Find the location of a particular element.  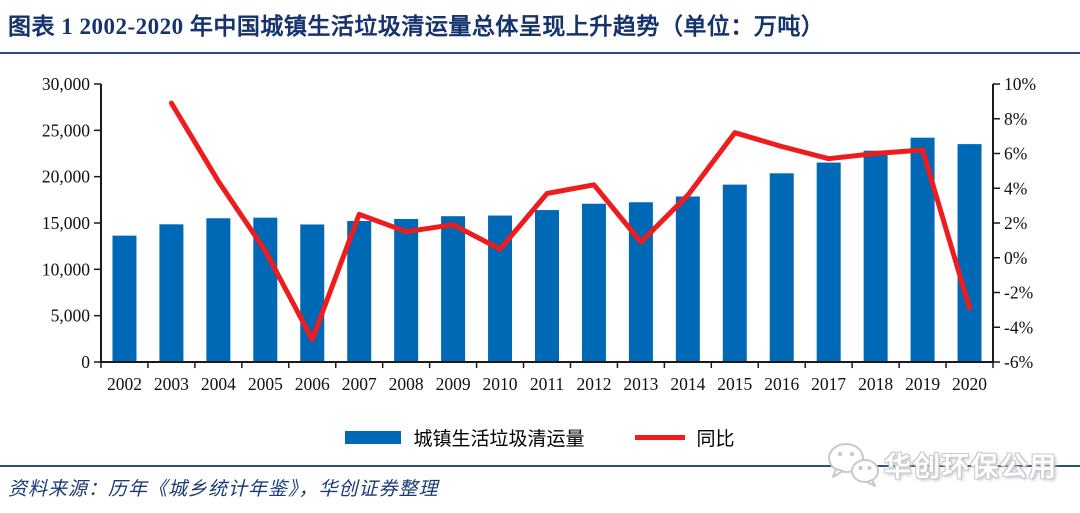

x-axis-label: 2019 is located at coordinates (922, 384).